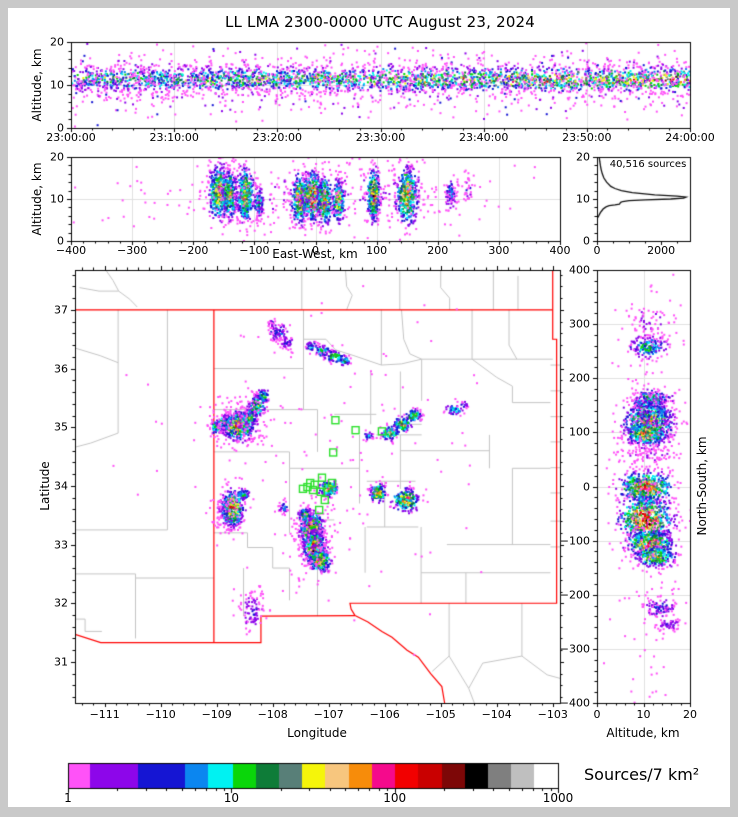 This screenshot has height=817, width=738. What do you see at coordinates (277, 137) in the screenshot?
I see `p1-x-tick-label: 23:20:00` at bounding box center [277, 137].